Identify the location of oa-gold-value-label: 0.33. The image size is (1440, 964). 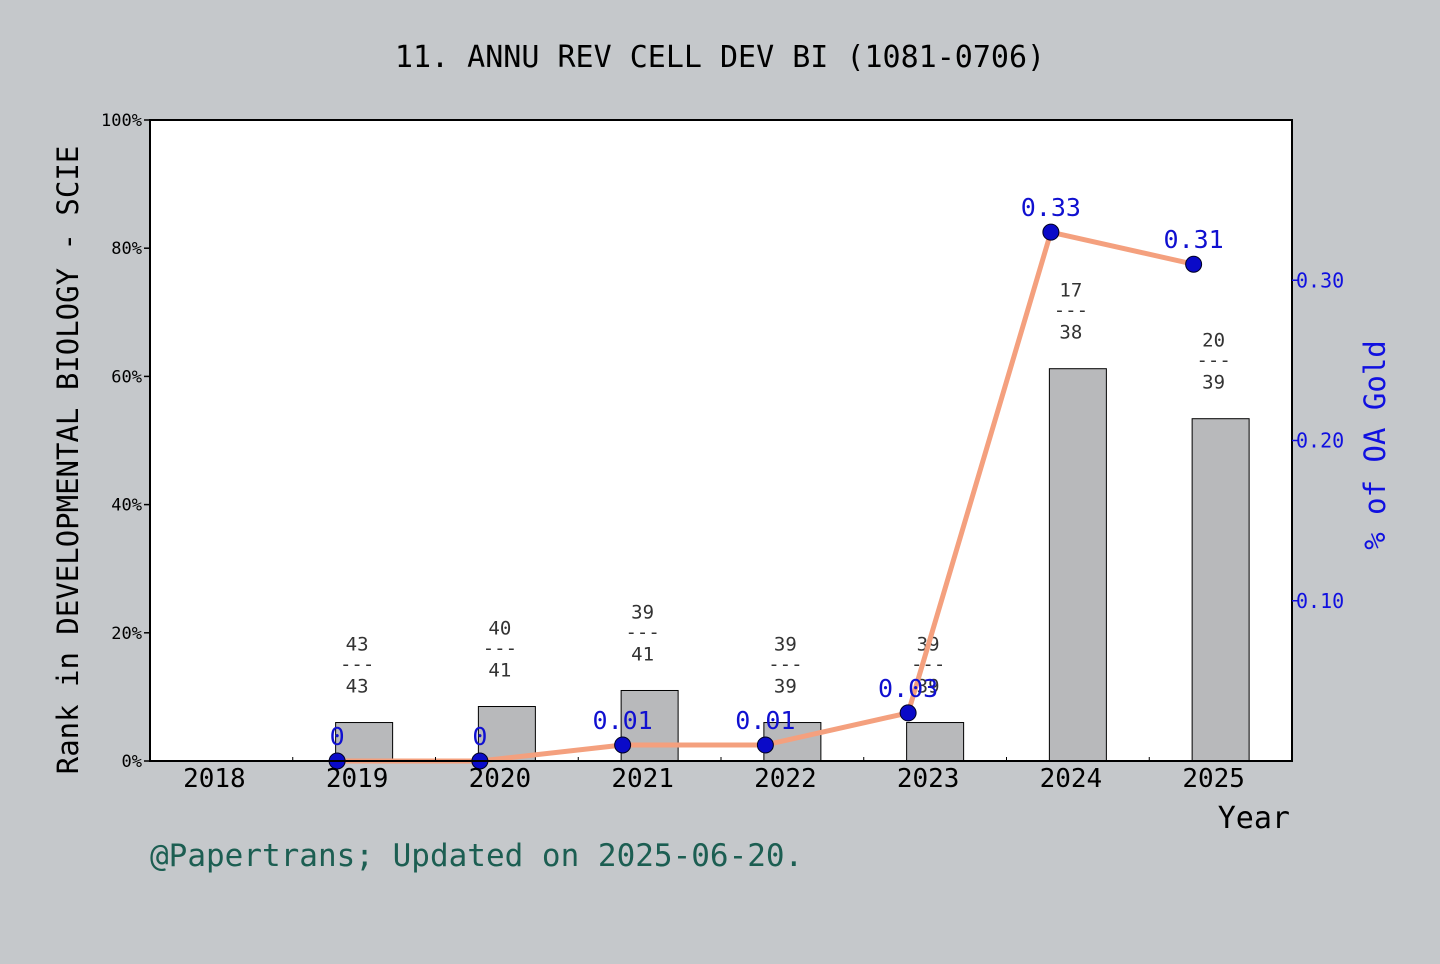
(1051, 207).